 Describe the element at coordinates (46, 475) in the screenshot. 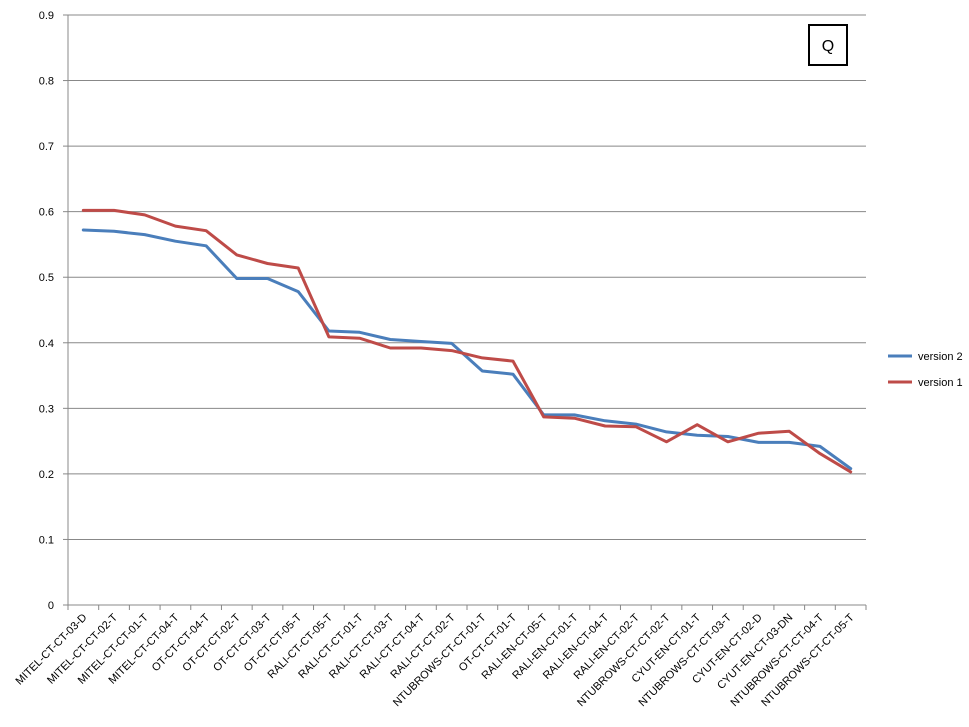

I see `y-tick-label: 0.2` at that location.